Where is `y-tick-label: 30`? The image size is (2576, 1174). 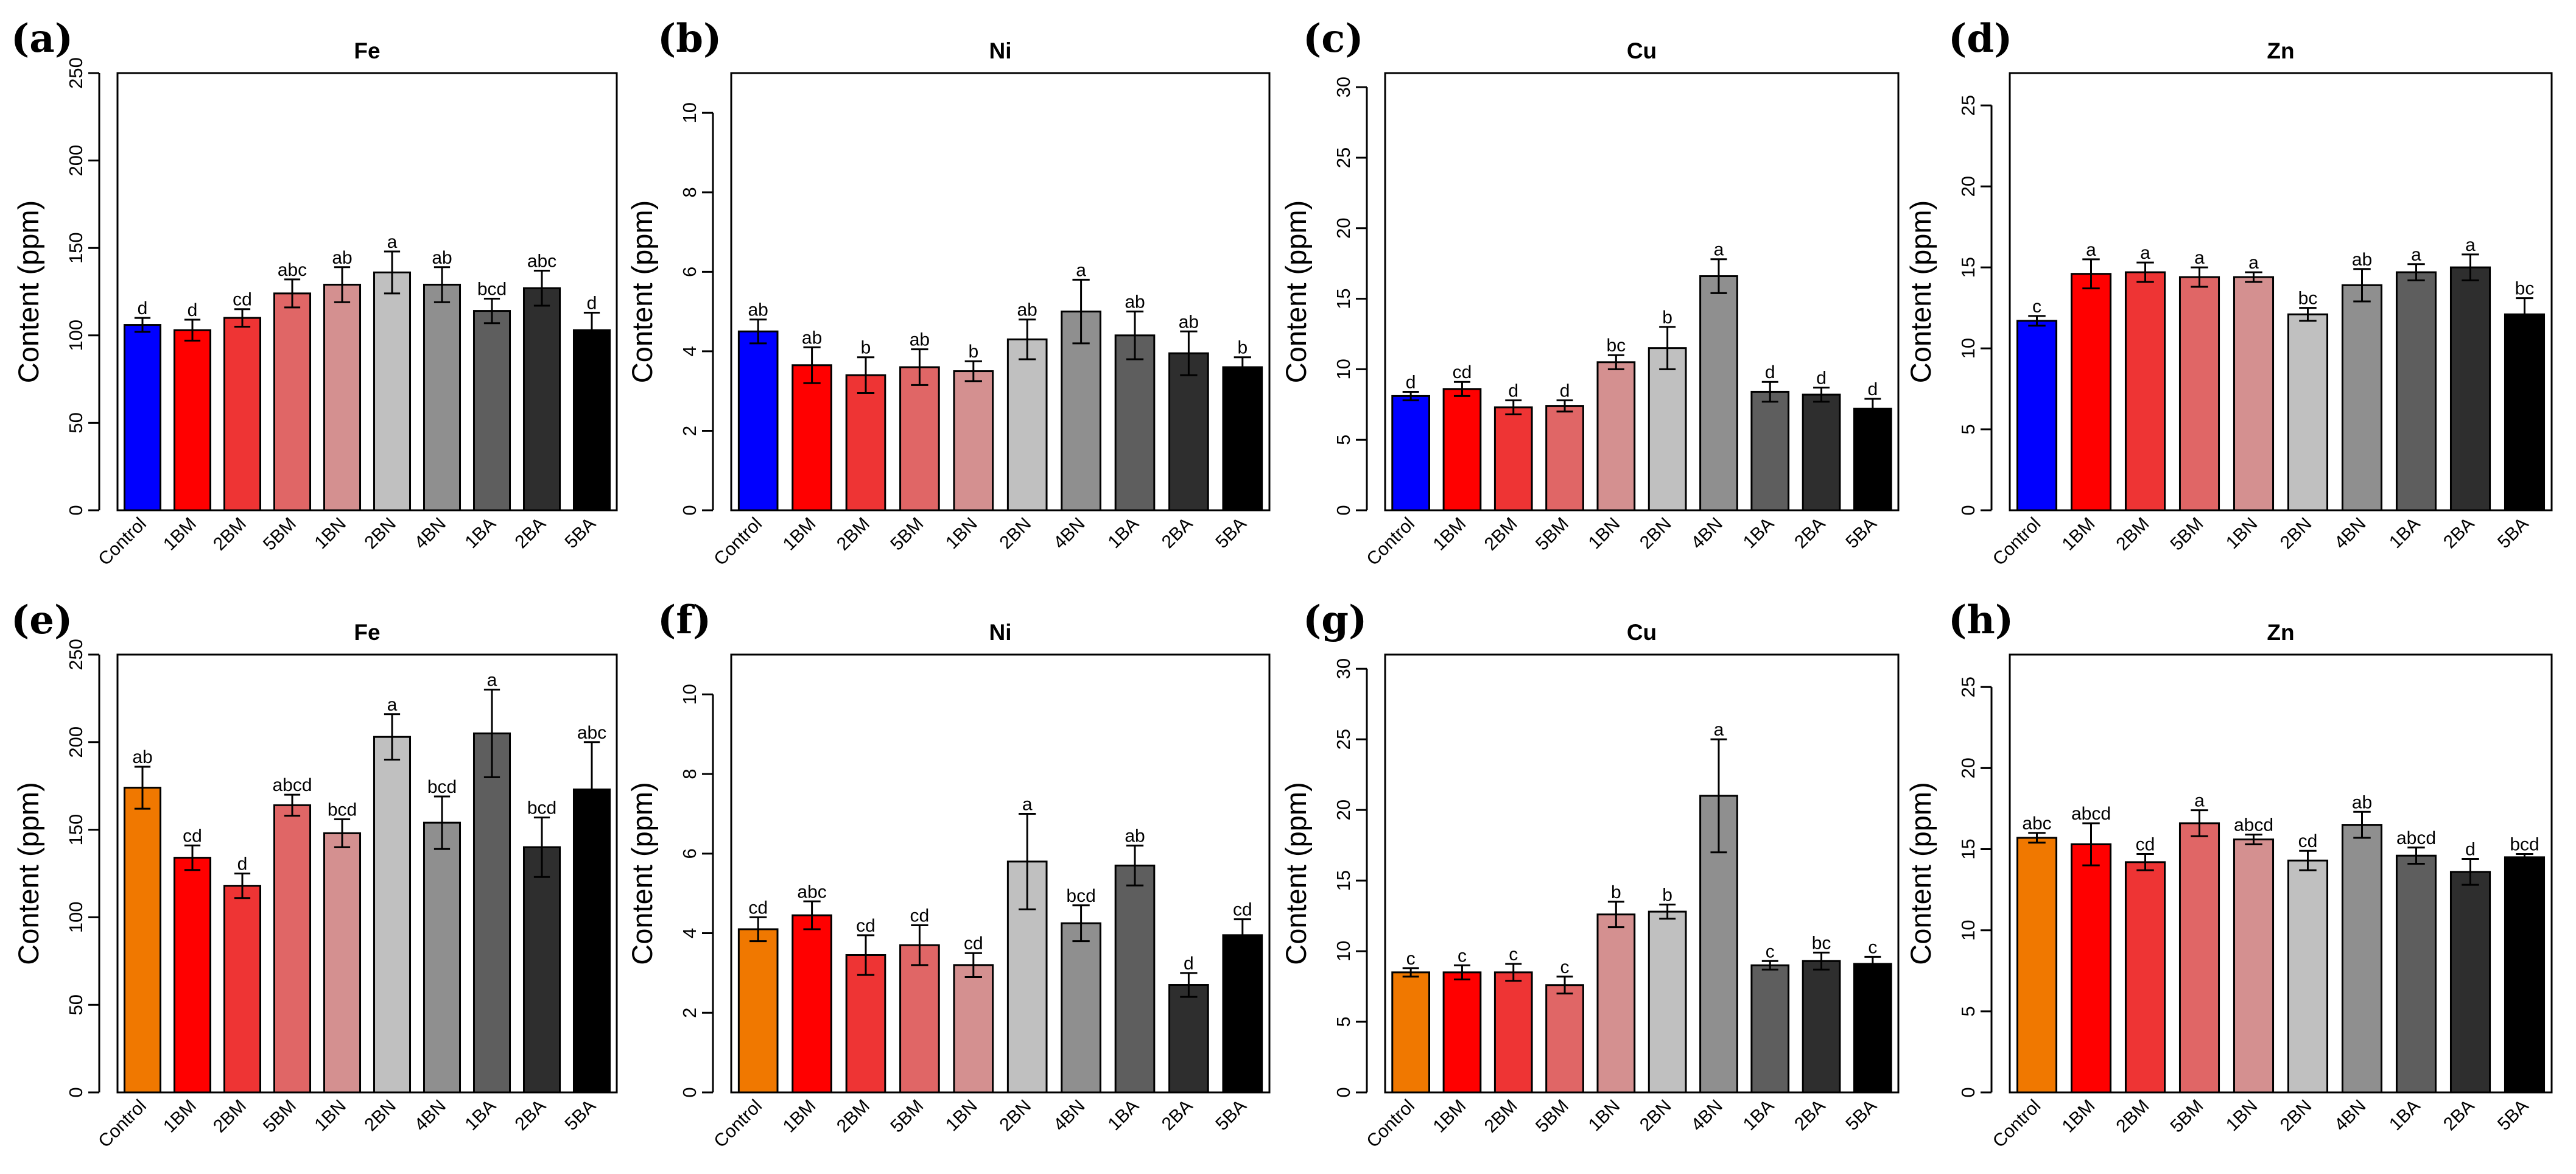 y-tick-label: 30 is located at coordinates (1343, 87).